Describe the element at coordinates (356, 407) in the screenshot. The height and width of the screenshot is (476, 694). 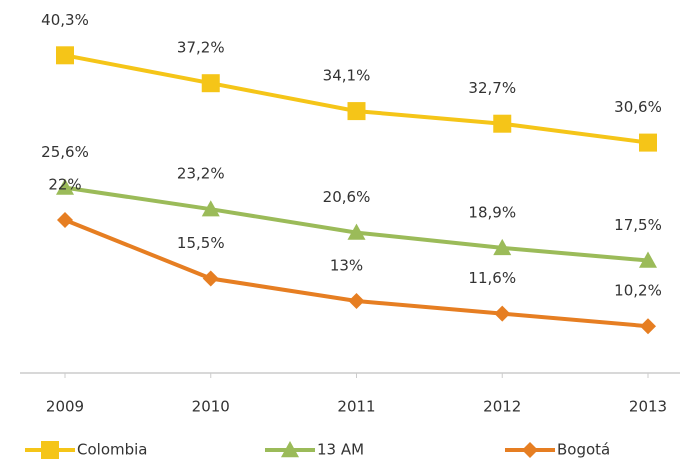
I see `x-tick-label: 2011` at that location.